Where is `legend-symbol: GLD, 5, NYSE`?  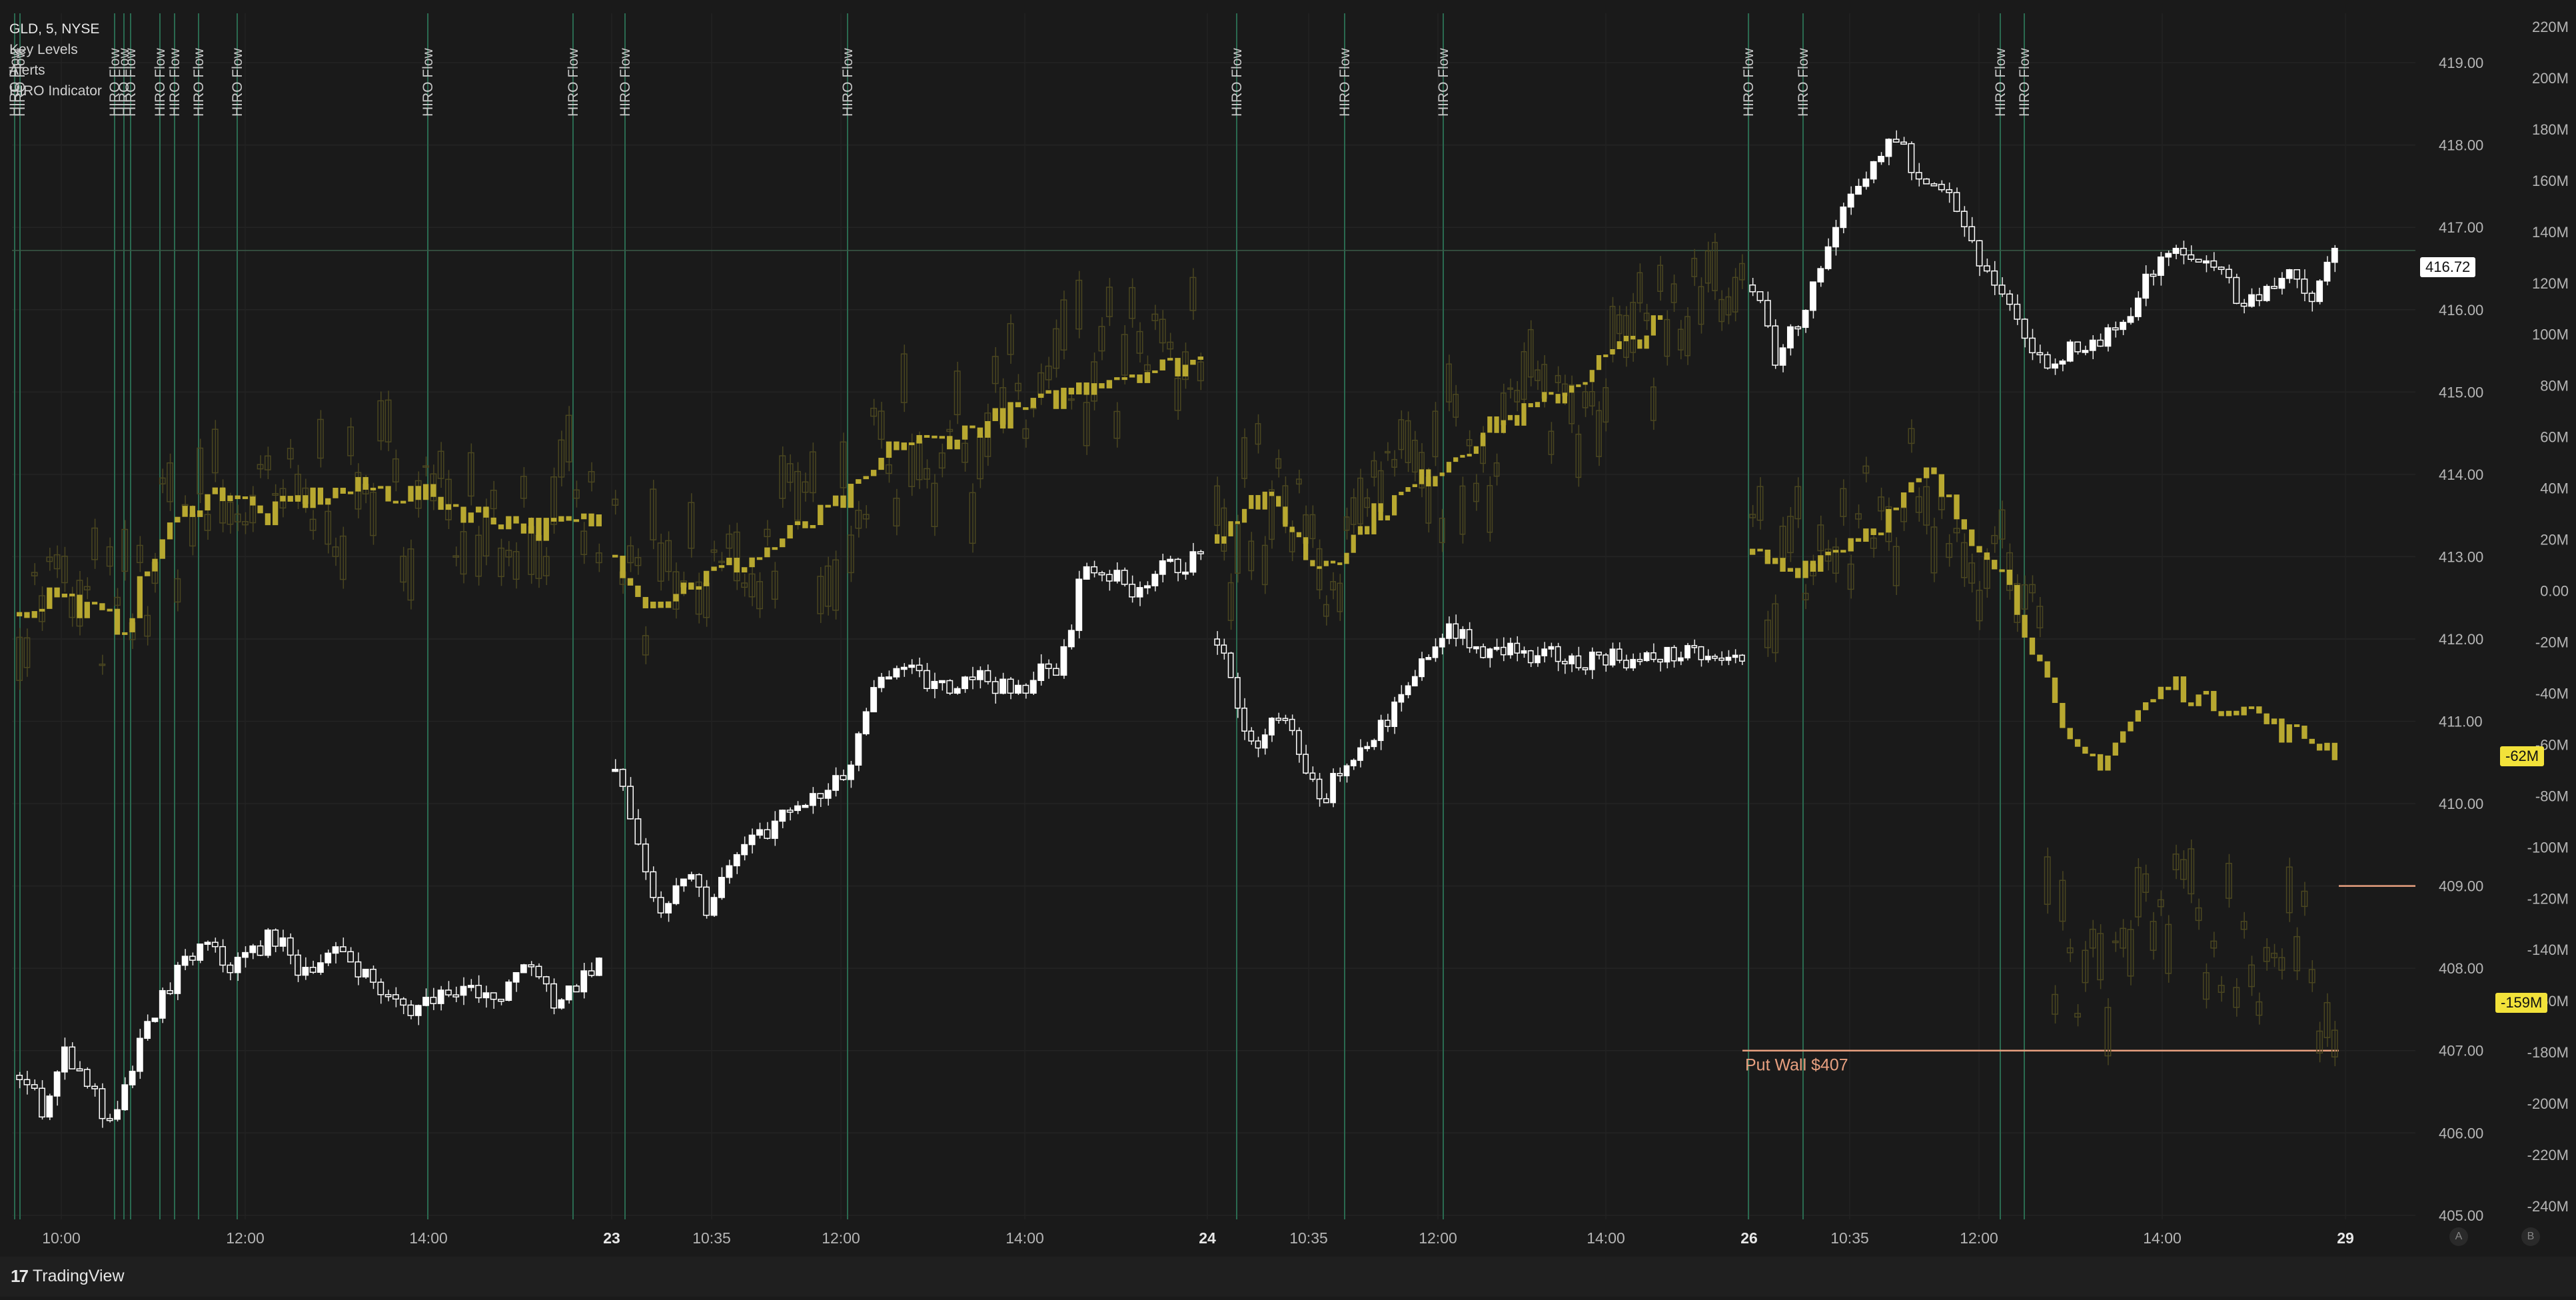 legend-symbol: GLD, 5, NYSE is located at coordinates (55, 29).